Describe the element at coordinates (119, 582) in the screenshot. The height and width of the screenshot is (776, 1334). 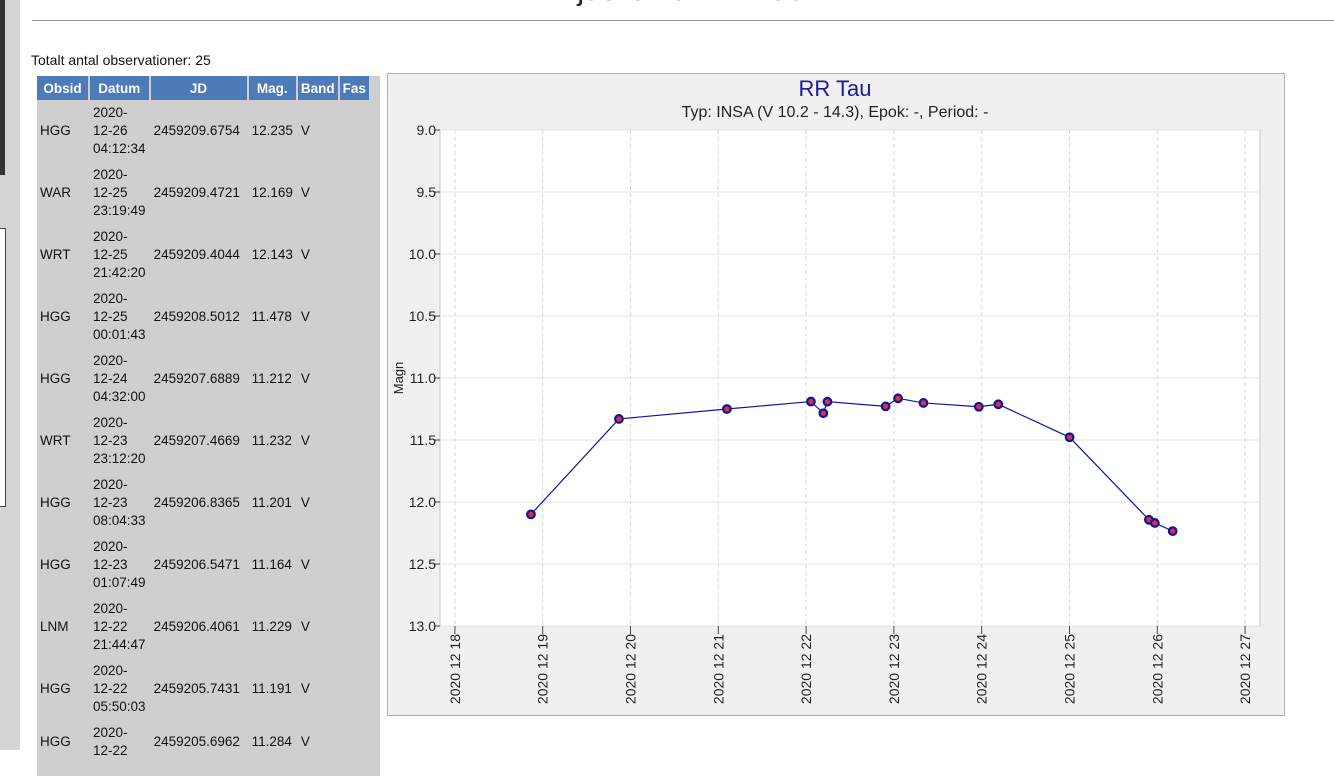
I see `datum-line: 01:07:49` at that location.